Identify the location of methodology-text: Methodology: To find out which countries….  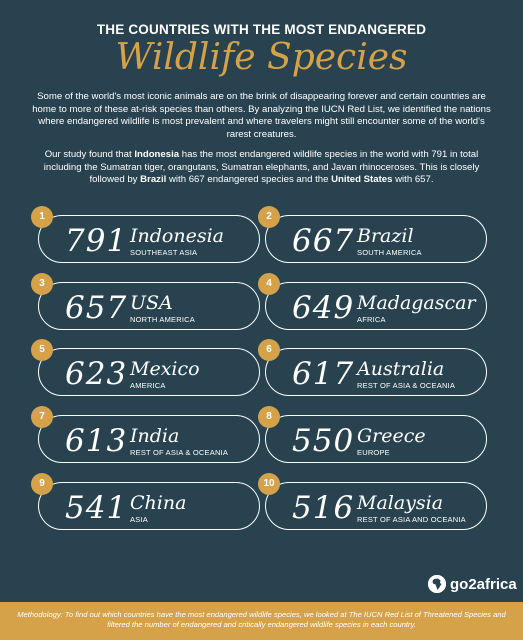
(261, 619).